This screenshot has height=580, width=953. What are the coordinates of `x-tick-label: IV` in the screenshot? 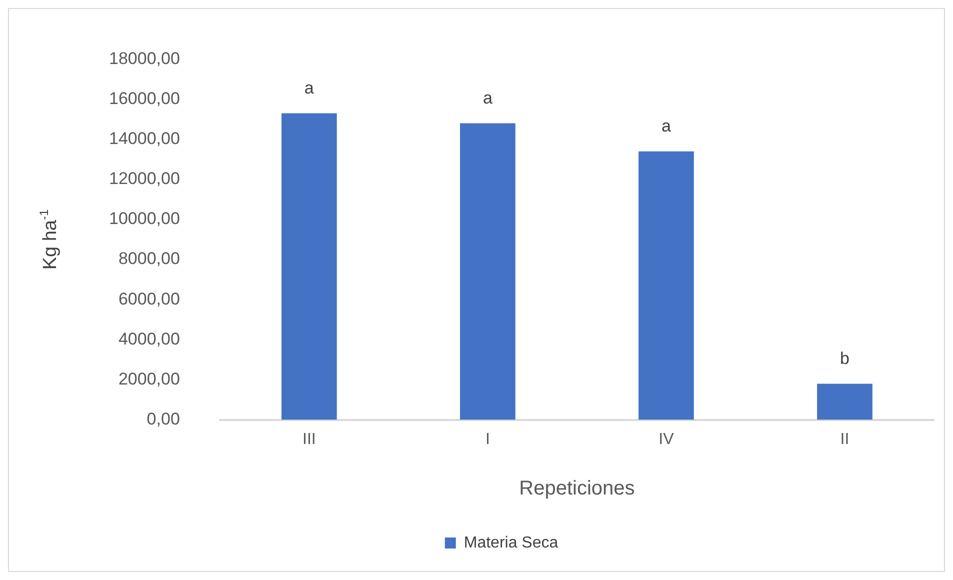 It's located at (666, 439).